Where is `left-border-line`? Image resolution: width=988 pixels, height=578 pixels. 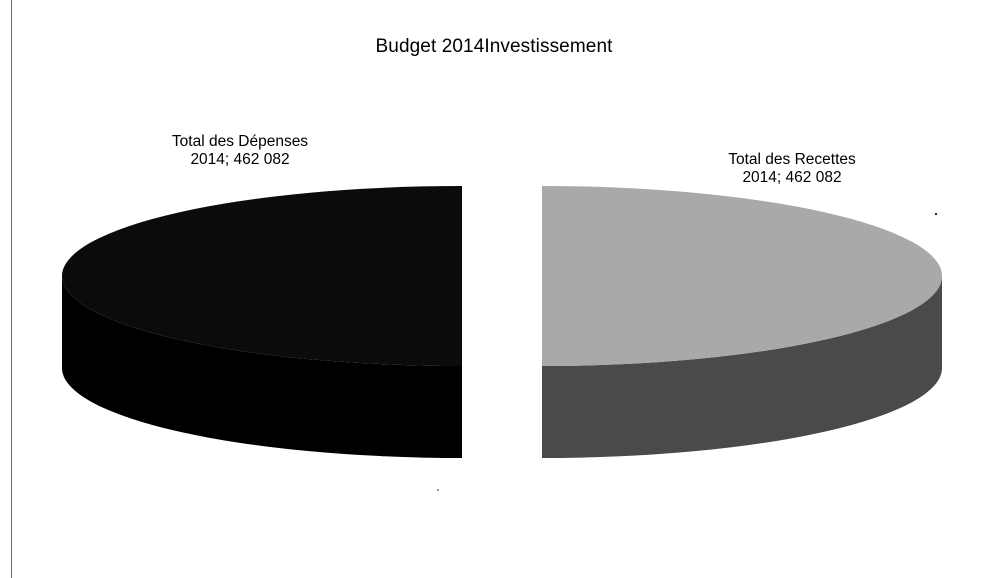
left-border-line is located at coordinates (11, 289).